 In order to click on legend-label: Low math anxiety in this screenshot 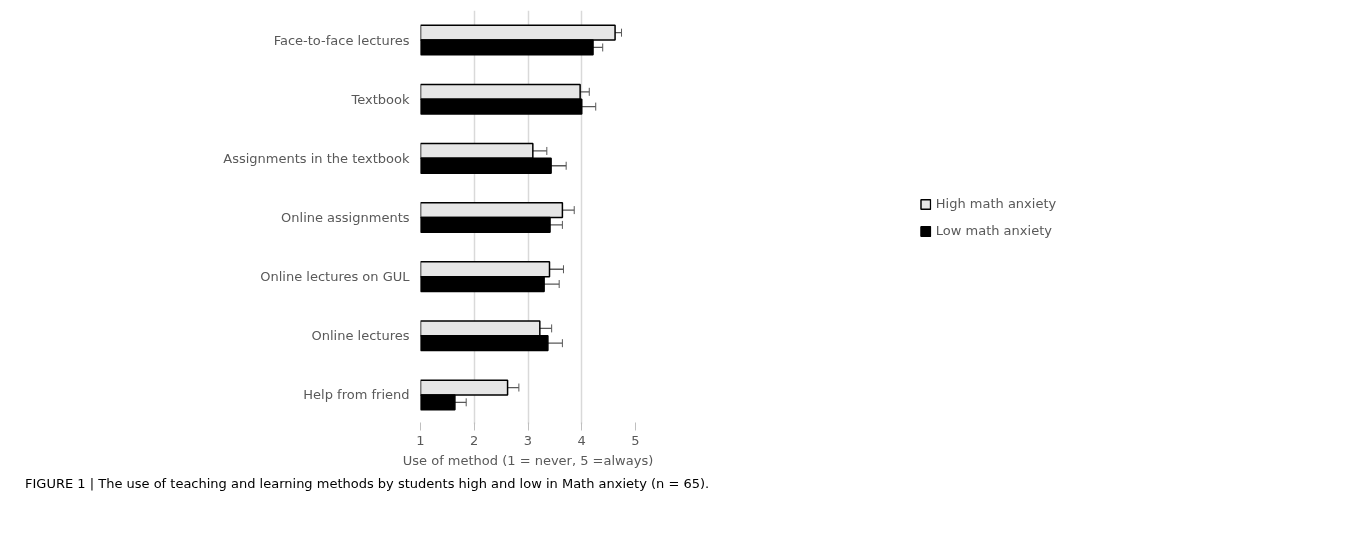, I will do `click(993, 230)`.